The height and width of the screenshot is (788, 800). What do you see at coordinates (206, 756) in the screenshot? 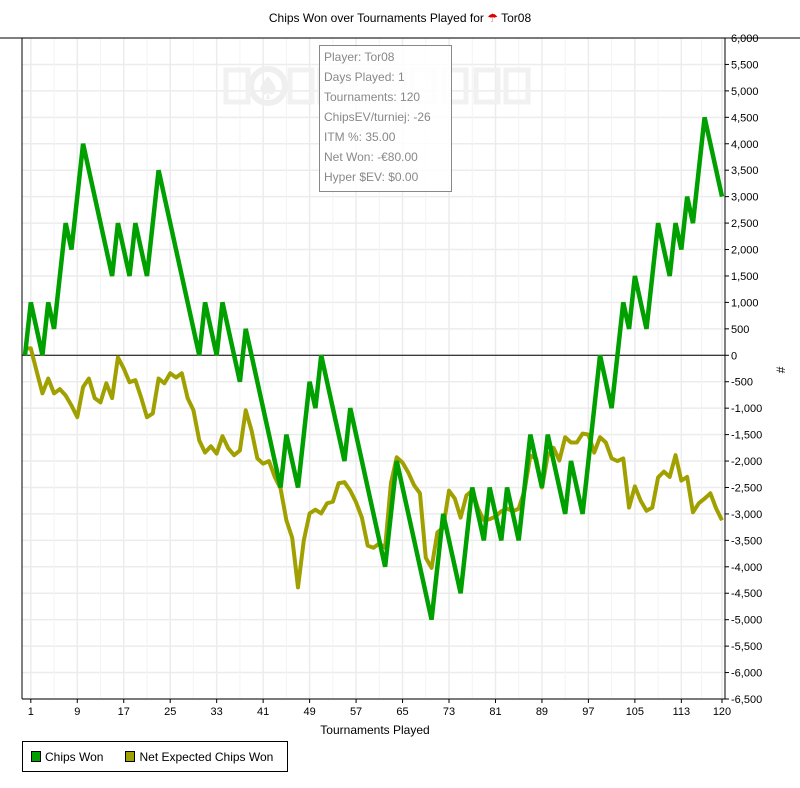
I see `legend-label: Net Expected Chips Won` at bounding box center [206, 756].